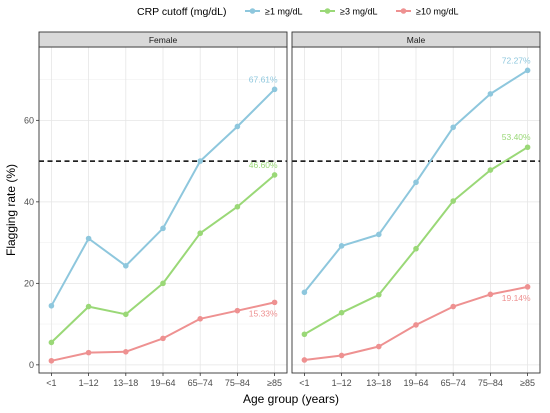 The height and width of the screenshot is (413, 550). What do you see at coordinates (283, 12) in the screenshot?
I see `legend-label: ≥1 mg/dL` at bounding box center [283, 12].